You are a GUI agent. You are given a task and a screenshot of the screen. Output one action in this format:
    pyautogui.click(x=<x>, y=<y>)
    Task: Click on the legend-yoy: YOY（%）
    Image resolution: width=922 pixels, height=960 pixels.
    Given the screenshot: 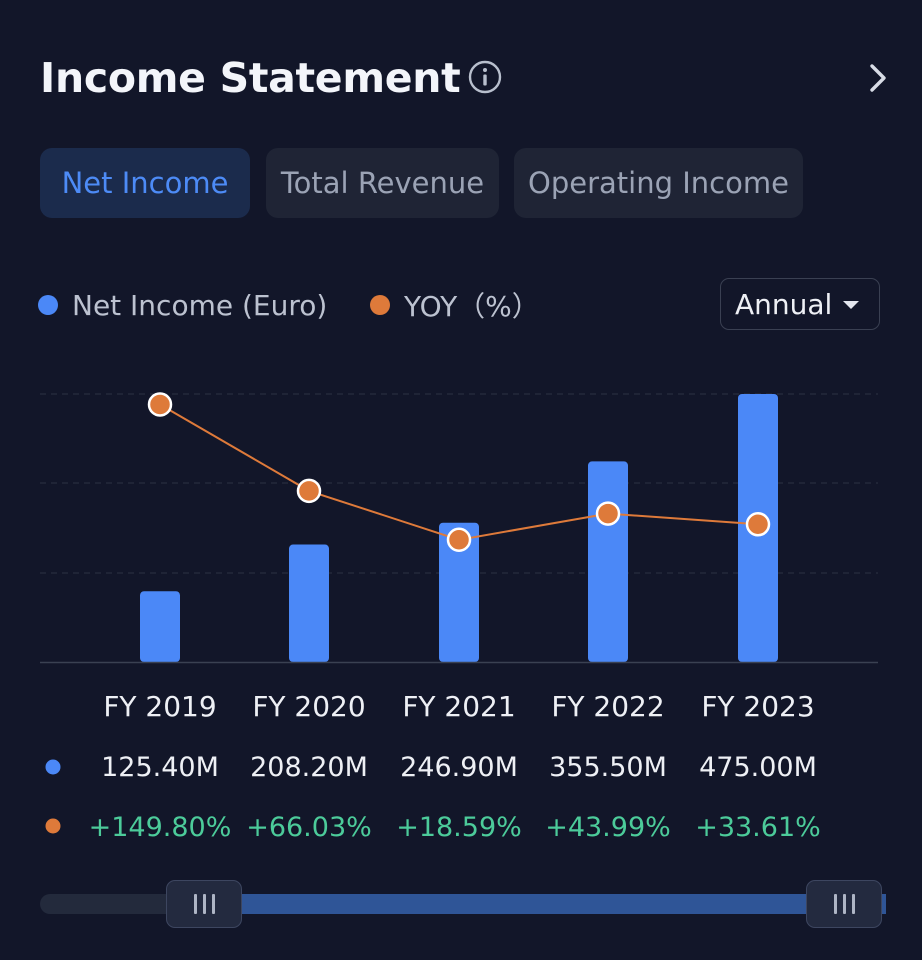 What is the action you would take?
    pyautogui.click(x=455, y=305)
    